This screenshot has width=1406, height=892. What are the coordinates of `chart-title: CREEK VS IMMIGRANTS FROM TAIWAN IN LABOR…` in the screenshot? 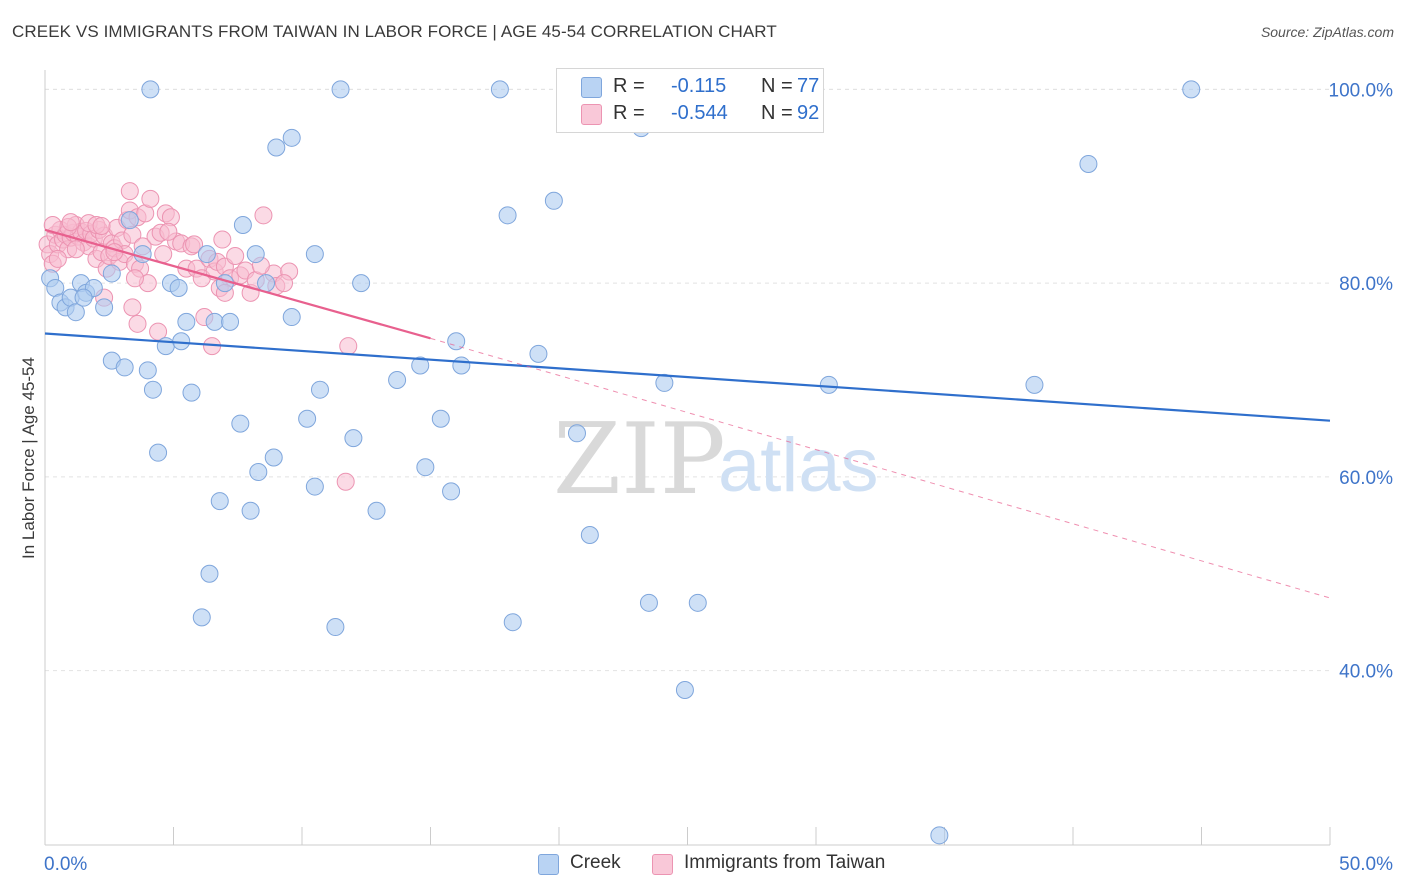 It's located at (394, 31).